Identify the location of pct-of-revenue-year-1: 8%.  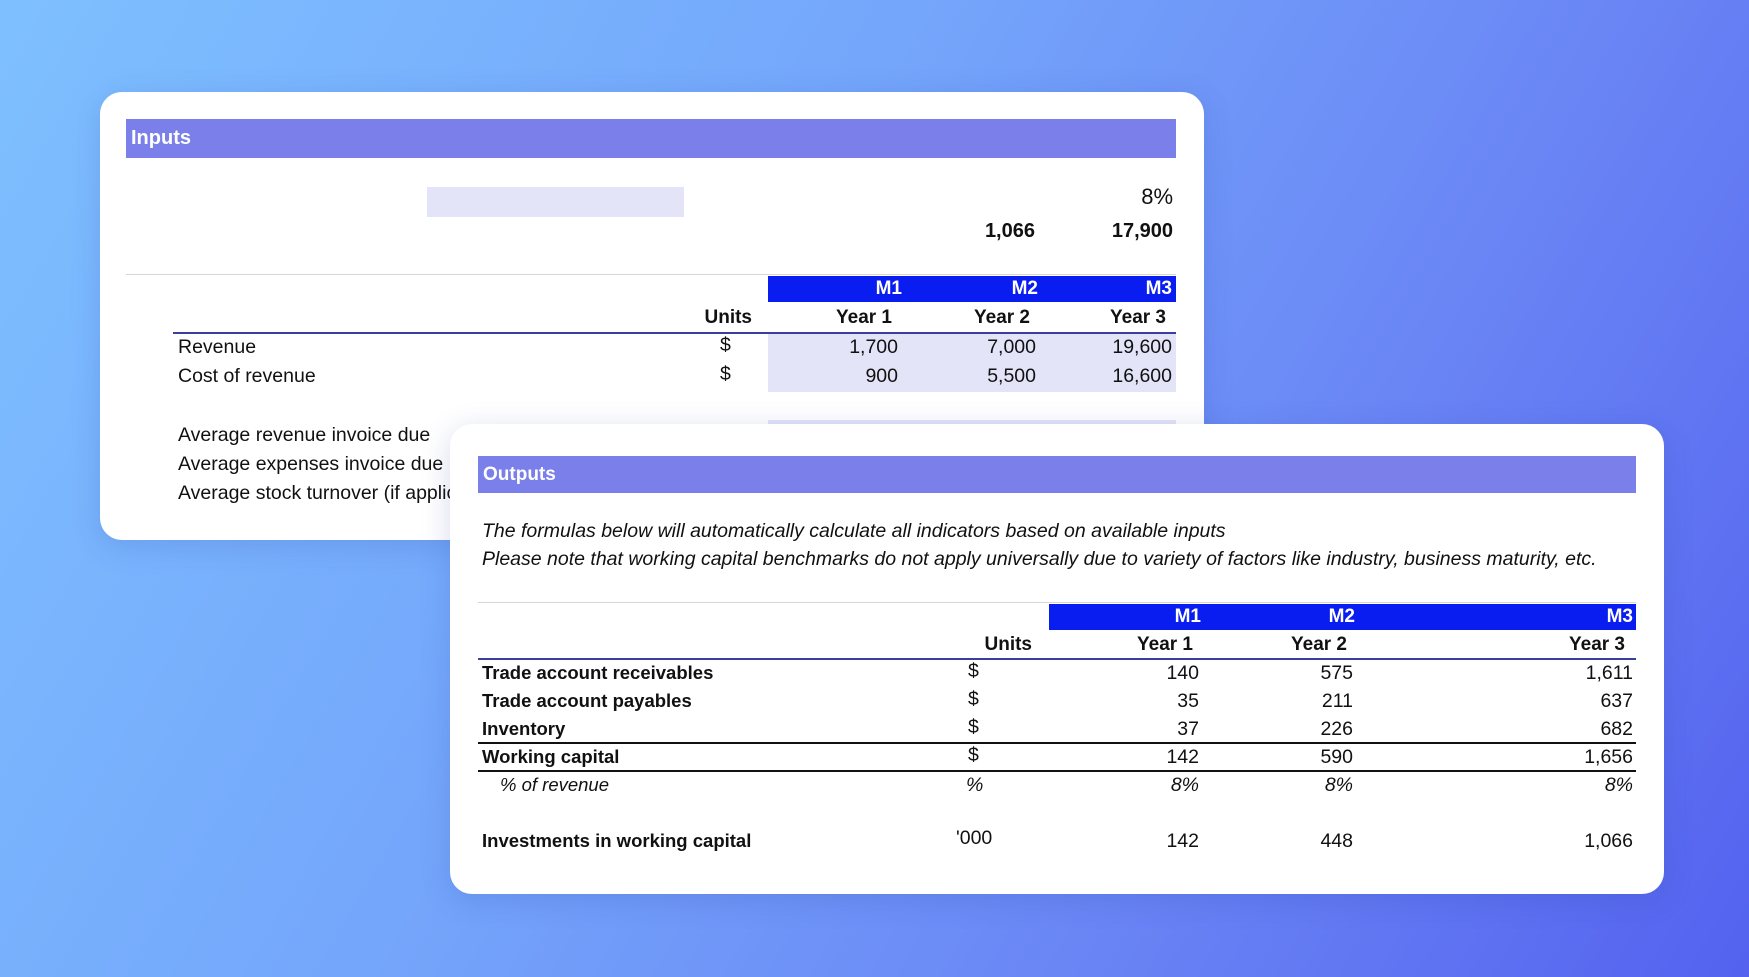
(1184, 785).